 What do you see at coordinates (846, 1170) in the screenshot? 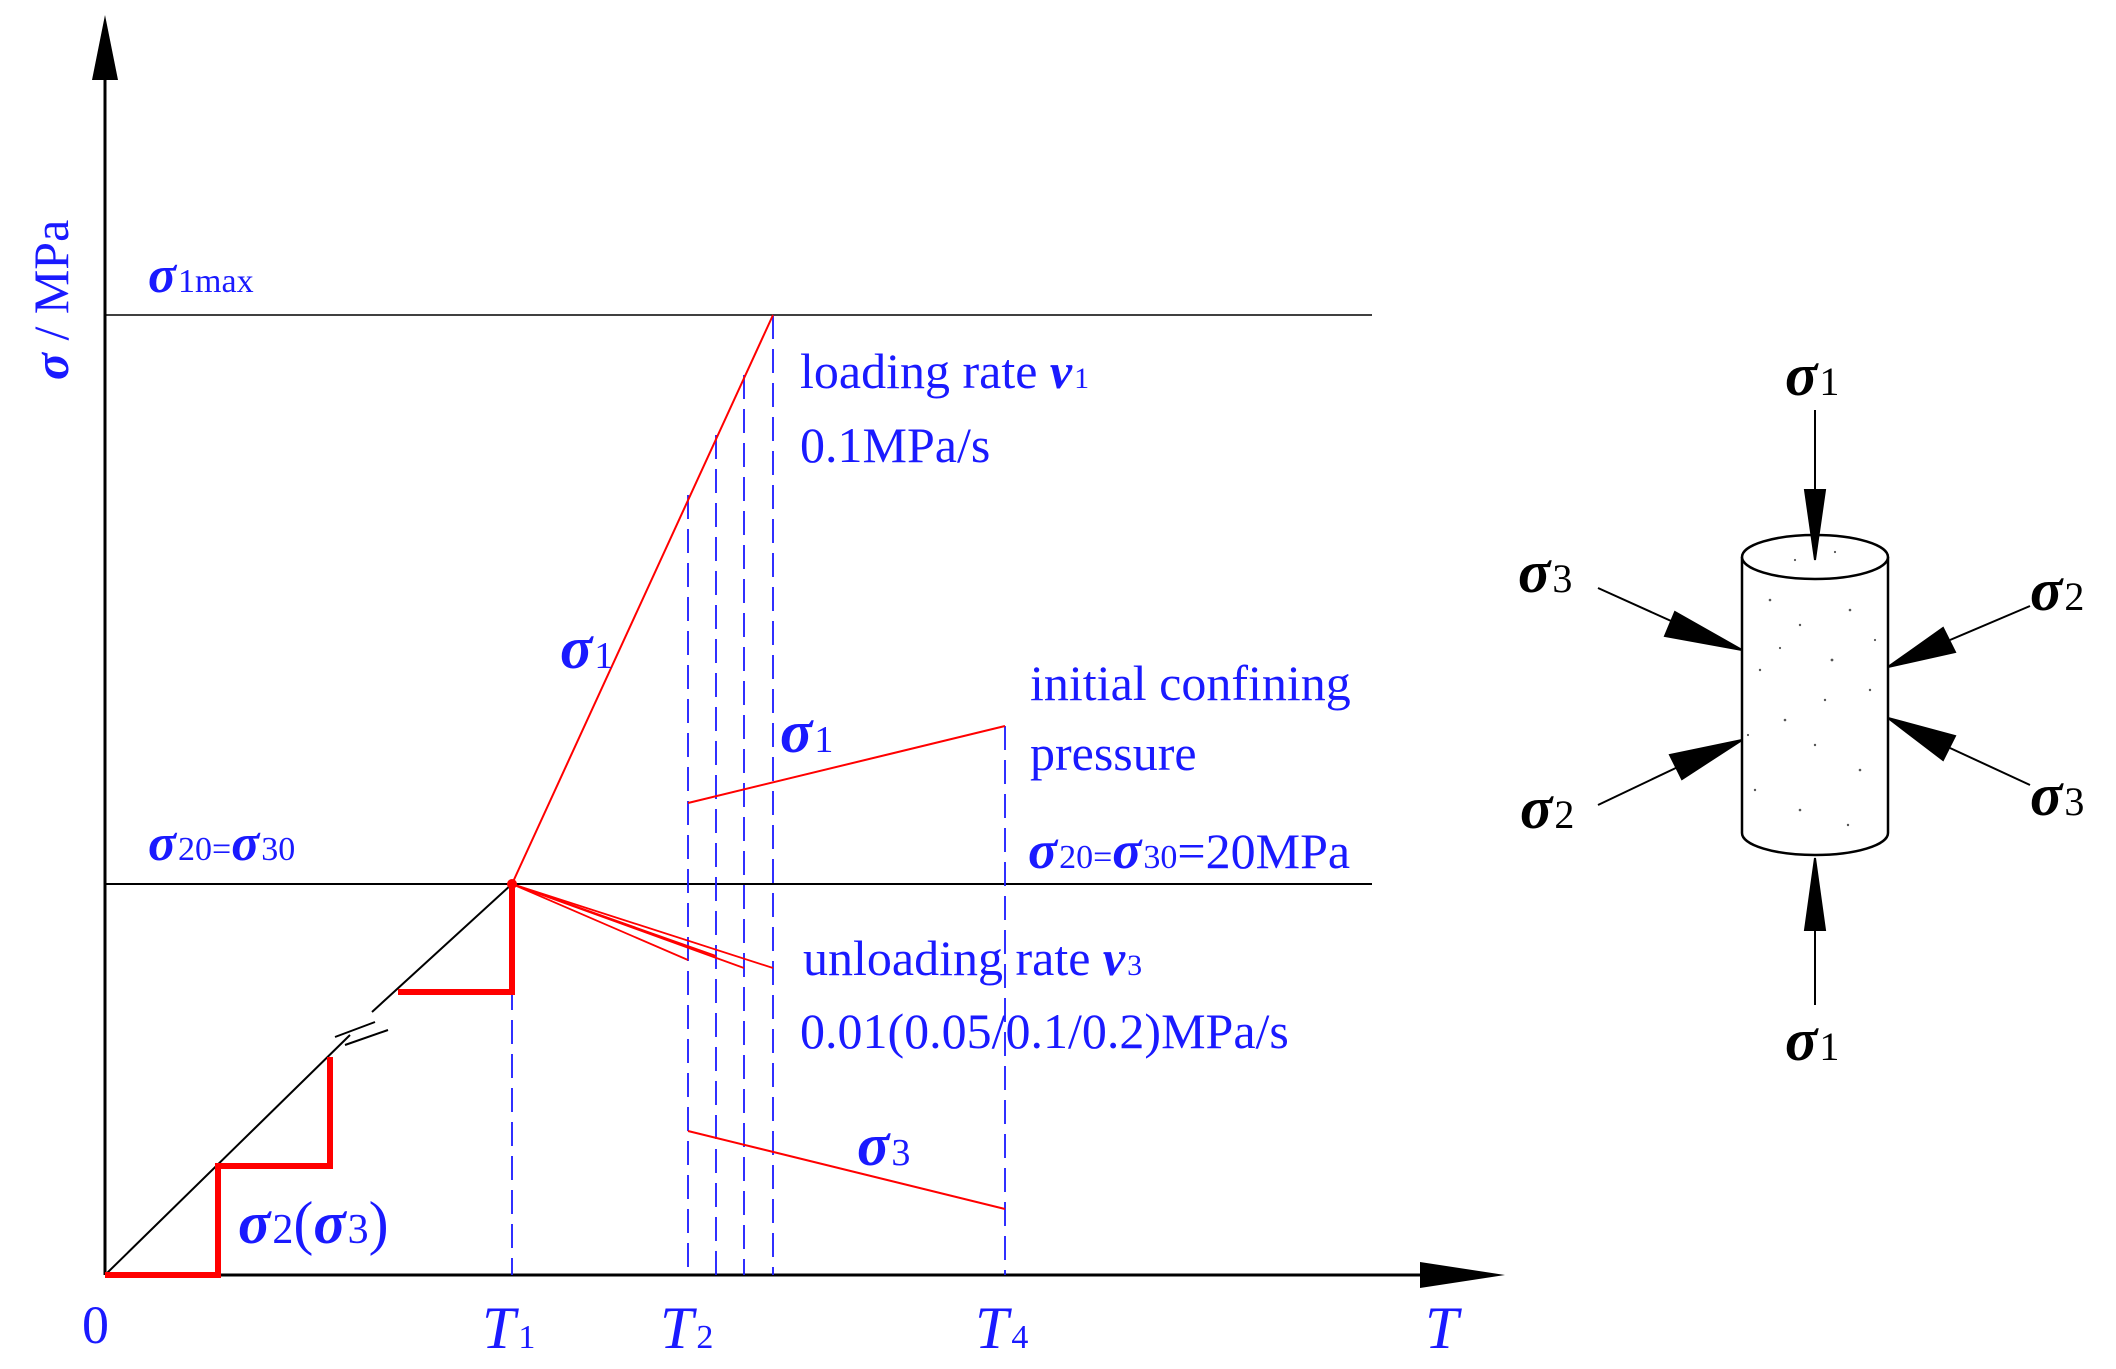
I see `sigma3-unload-stage-line` at bounding box center [846, 1170].